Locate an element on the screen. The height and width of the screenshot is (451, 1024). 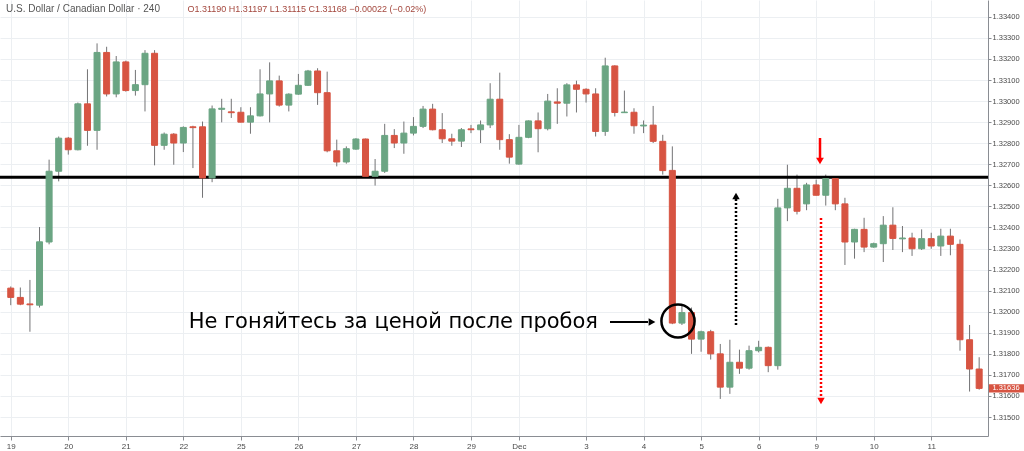
x-tick-label: 10 is located at coordinates (874, 446).